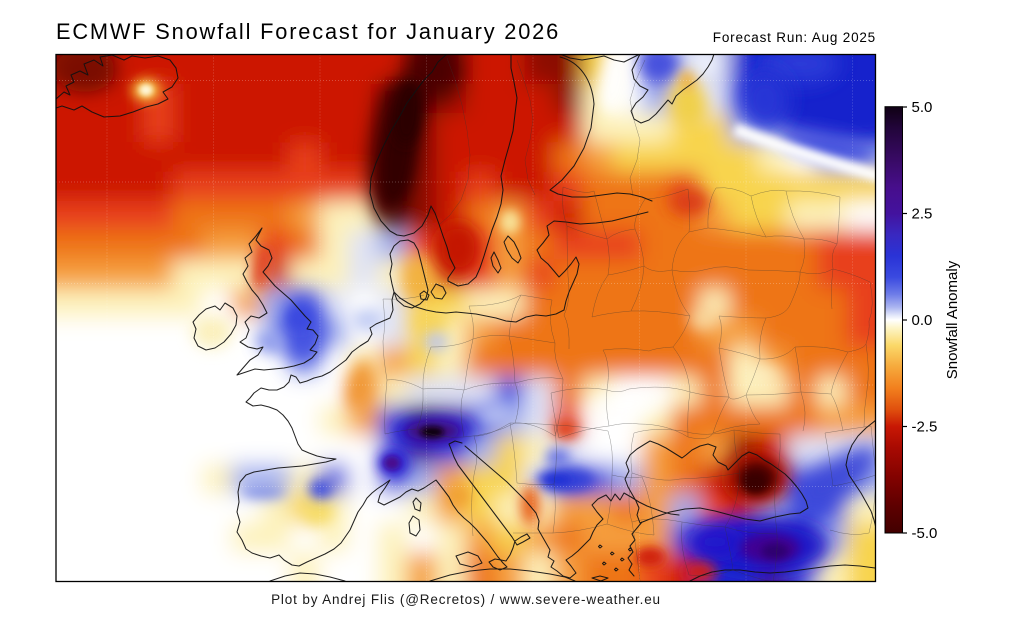  What do you see at coordinates (922, 320) in the screenshot?
I see `svg-text: 0.0` at bounding box center [922, 320].